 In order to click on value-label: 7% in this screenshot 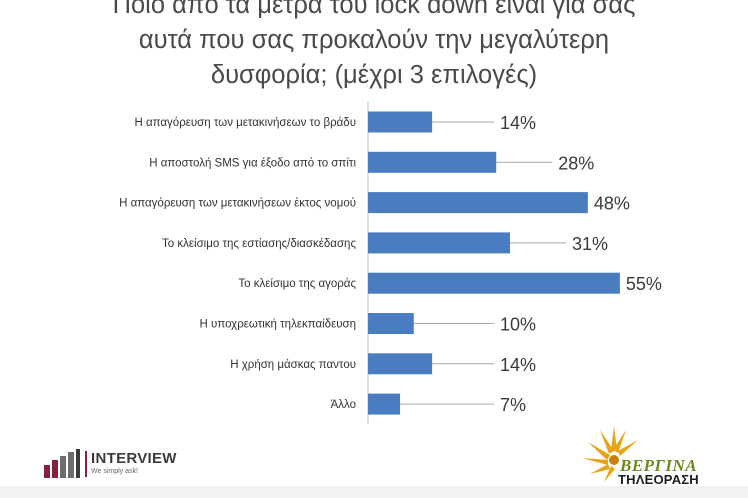, I will do `click(513, 405)`.